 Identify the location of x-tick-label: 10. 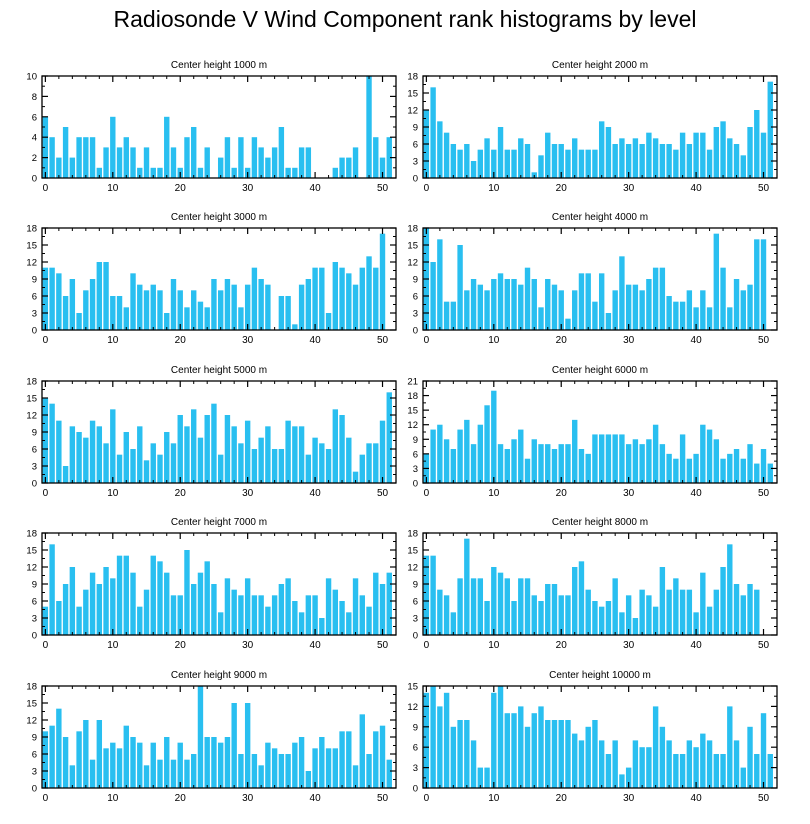
(113, 188).